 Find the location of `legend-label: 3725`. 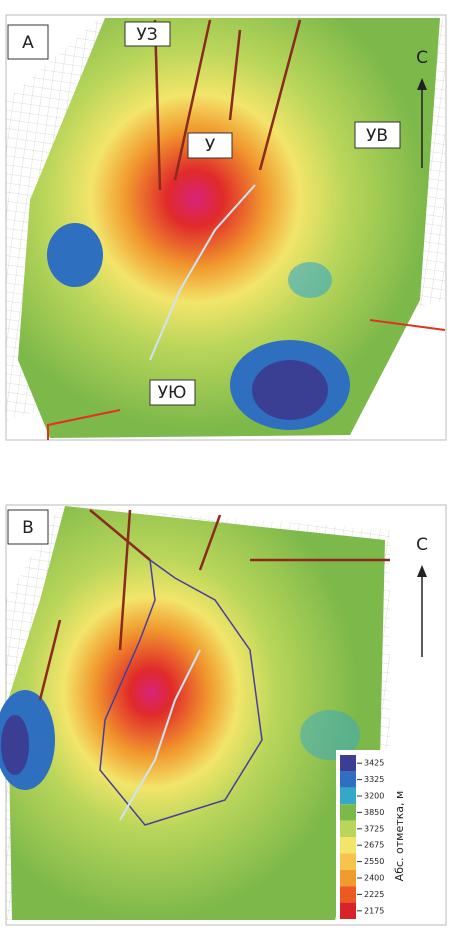

legend-label: 3725 is located at coordinates (374, 828).